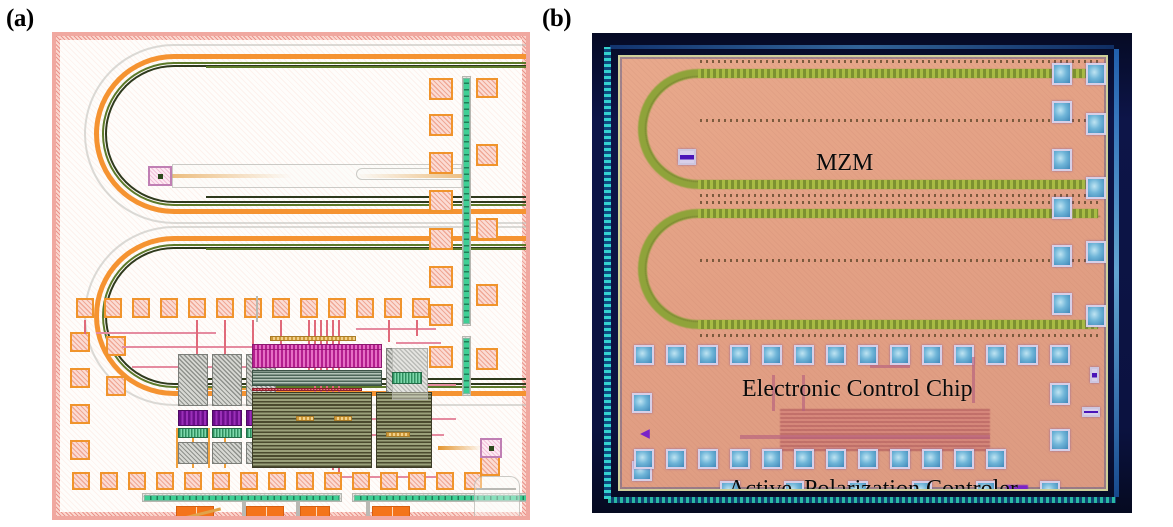 The image size is (1173, 527). What do you see at coordinates (885, 430) in the screenshot?
I see `electronic-control-chip-region` at bounding box center [885, 430].